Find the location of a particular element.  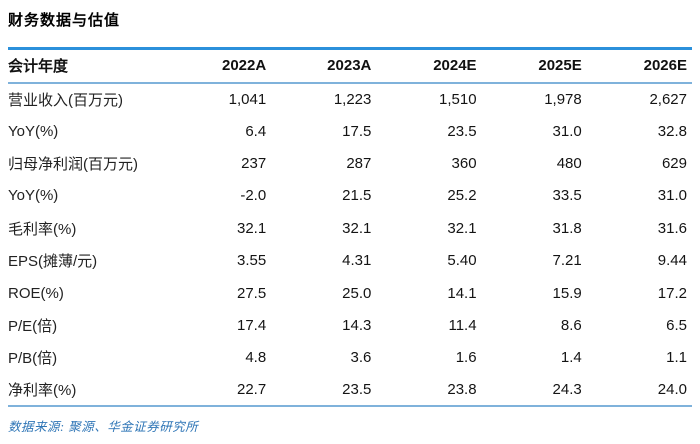

row-value: 9.44 is located at coordinates (672, 261).